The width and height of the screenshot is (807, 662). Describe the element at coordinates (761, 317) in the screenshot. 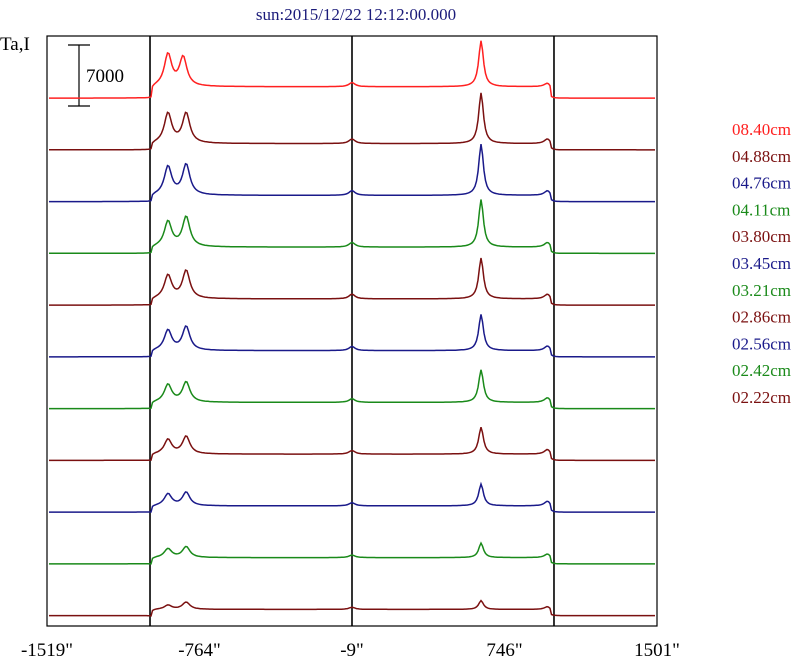

I see `legend-entry: 02.86cm` at that location.